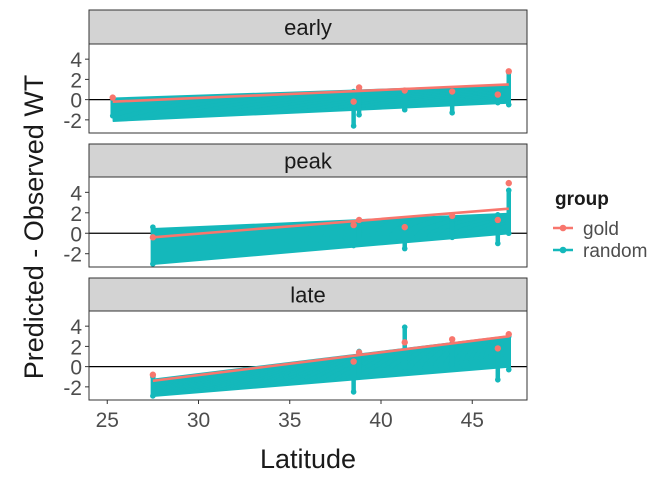  I want to click on legend-title: group, so click(582, 199).